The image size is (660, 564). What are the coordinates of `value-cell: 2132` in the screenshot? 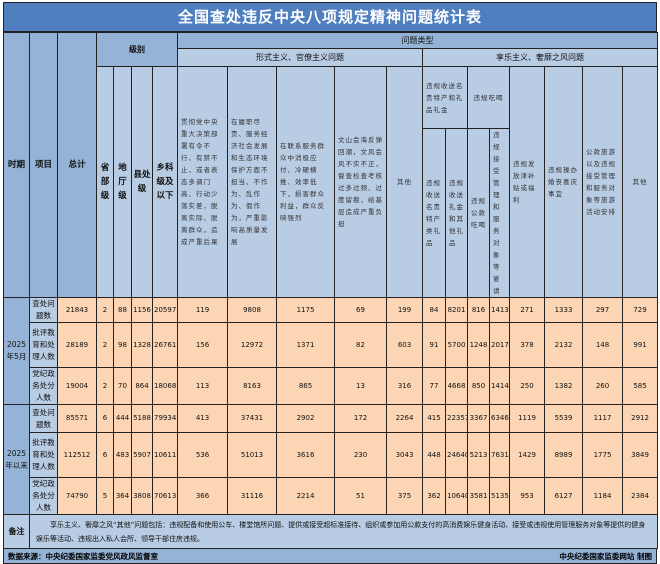 It's located at (563, 345).